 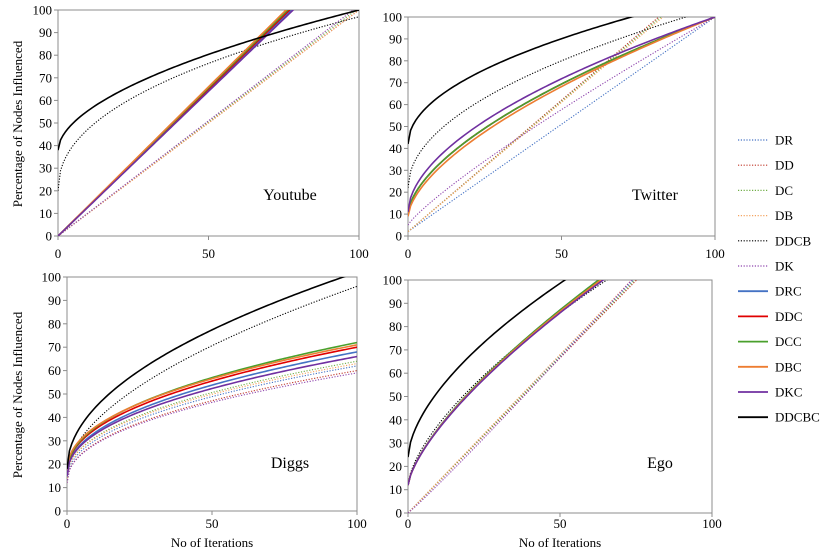 What do you see at coordinates (660, 463) in the screenshot?
I see `panel-title: Ego` at bounding box center [660, 463].